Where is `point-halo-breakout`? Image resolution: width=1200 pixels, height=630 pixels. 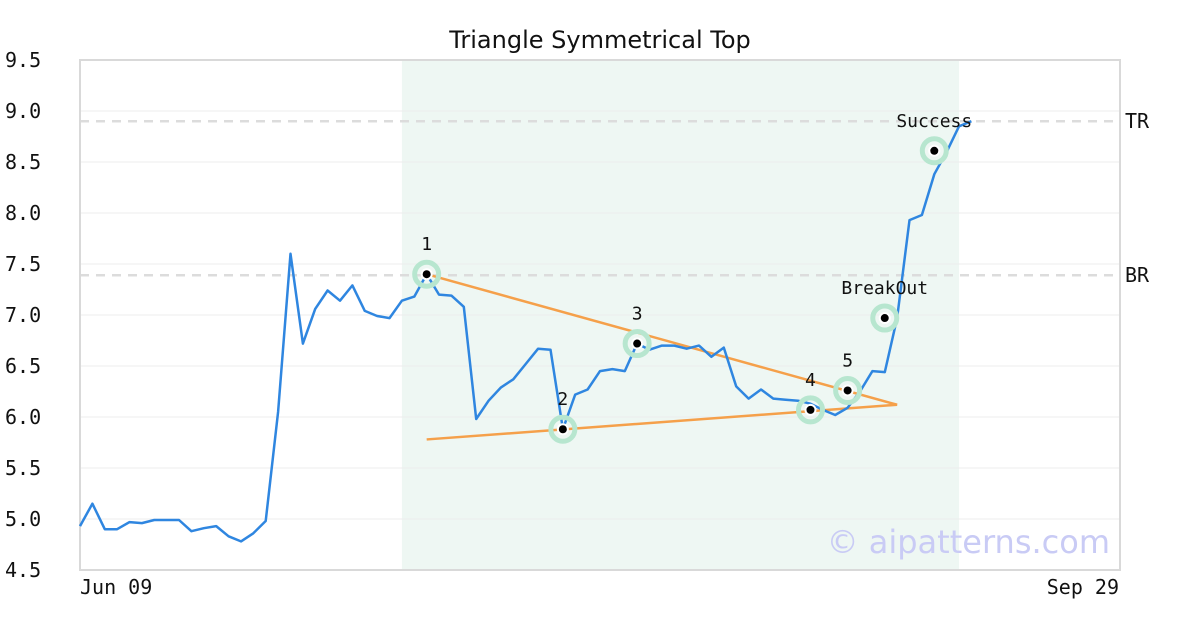 point-halo-breakout is located at coordinates (885, 318).